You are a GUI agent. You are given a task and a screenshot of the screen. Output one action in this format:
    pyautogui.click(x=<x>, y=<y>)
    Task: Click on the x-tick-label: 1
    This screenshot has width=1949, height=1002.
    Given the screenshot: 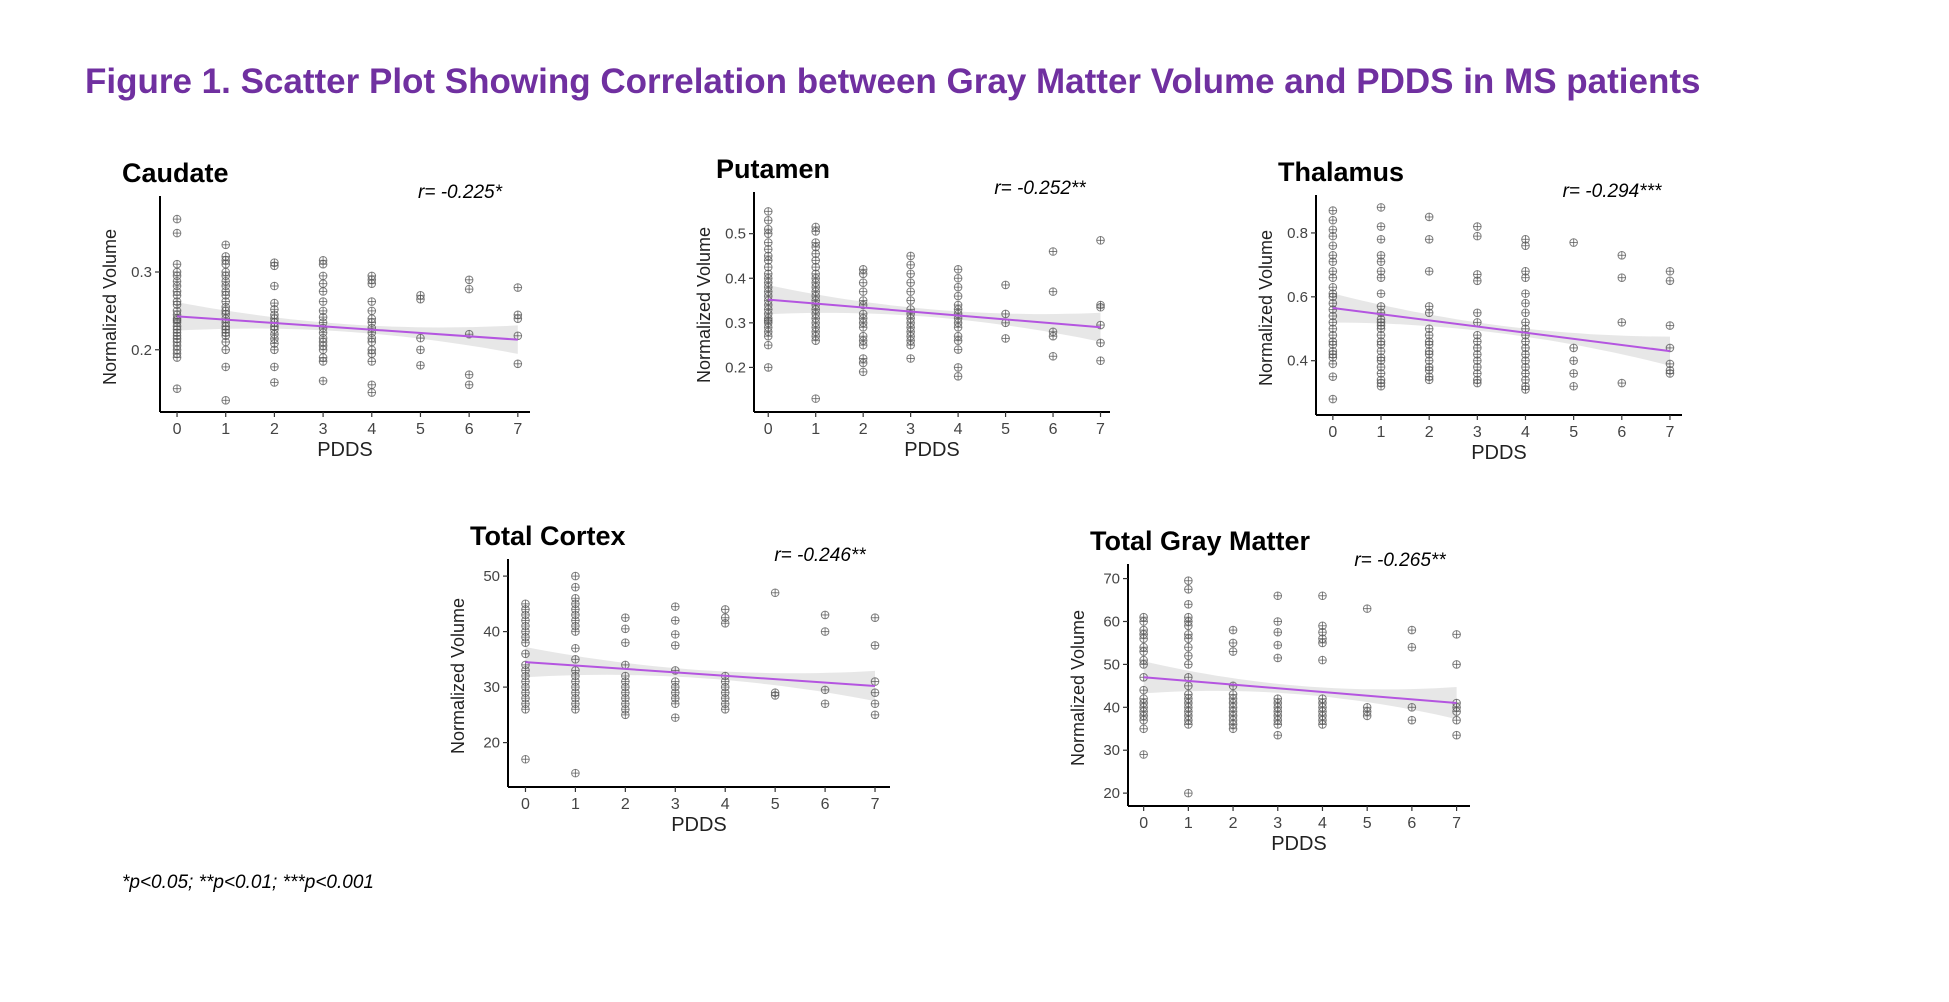 What is the action you would take?
    pyautogui.click(x=815, y=429)
    